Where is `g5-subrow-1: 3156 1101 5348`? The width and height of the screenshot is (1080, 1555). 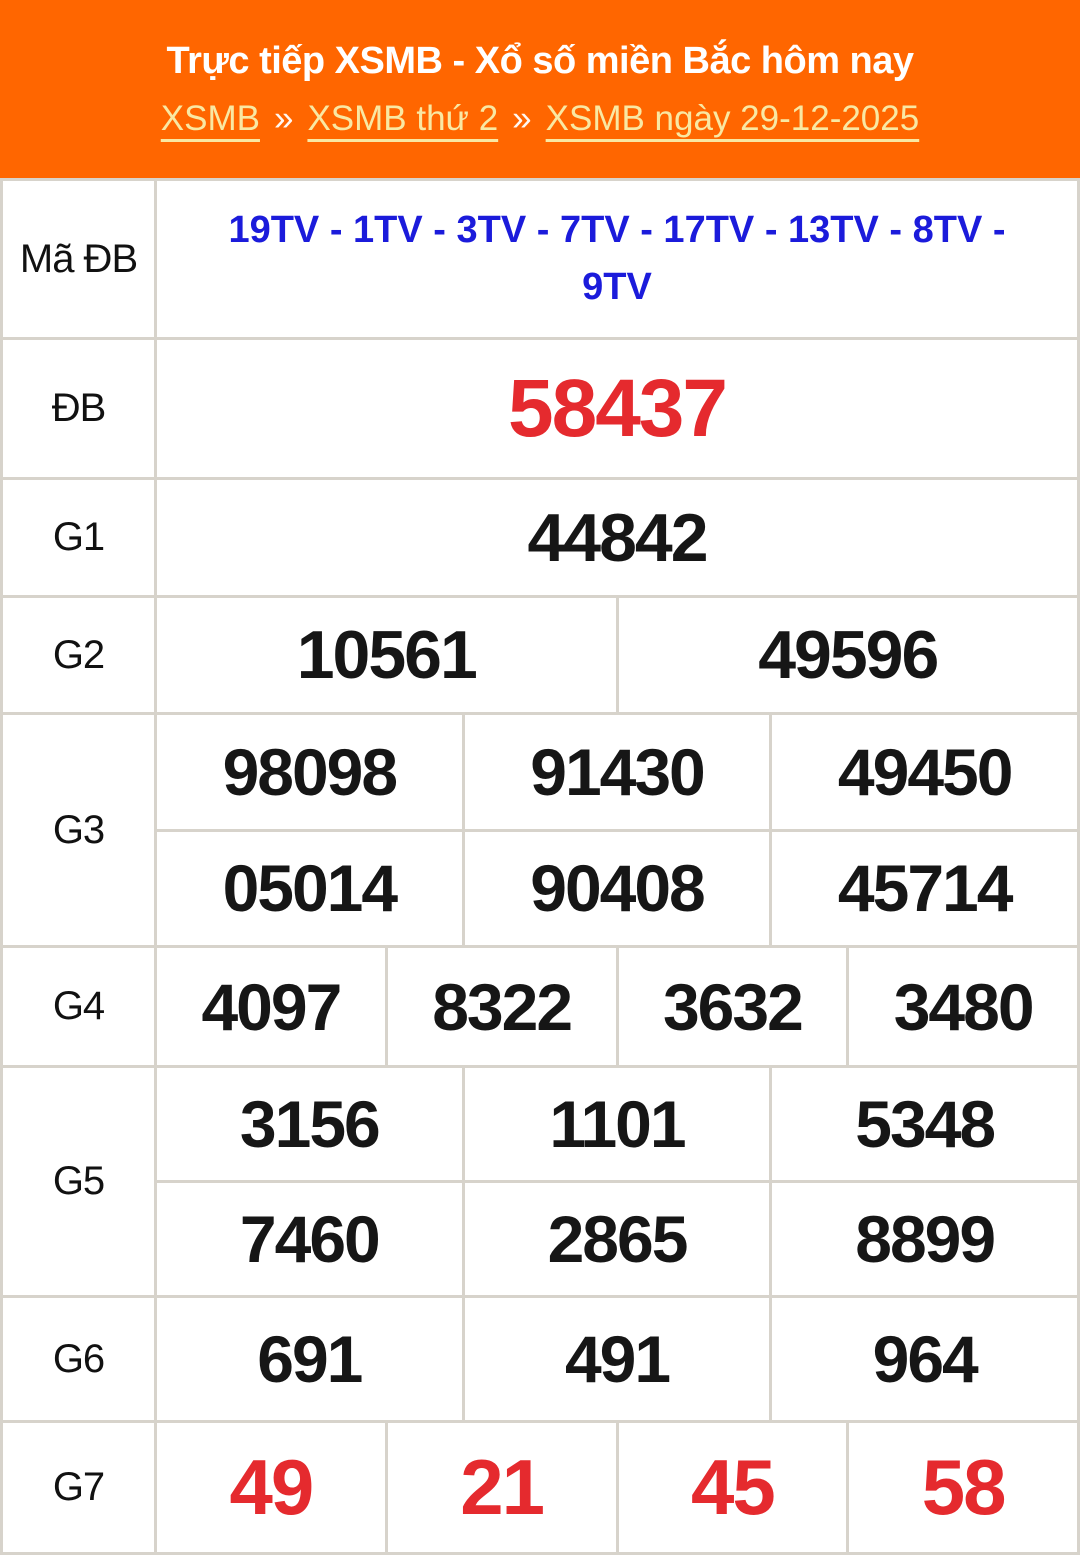 g5-subrow-1: 3156 1101 5348 is located at coordinates (617, 1124).